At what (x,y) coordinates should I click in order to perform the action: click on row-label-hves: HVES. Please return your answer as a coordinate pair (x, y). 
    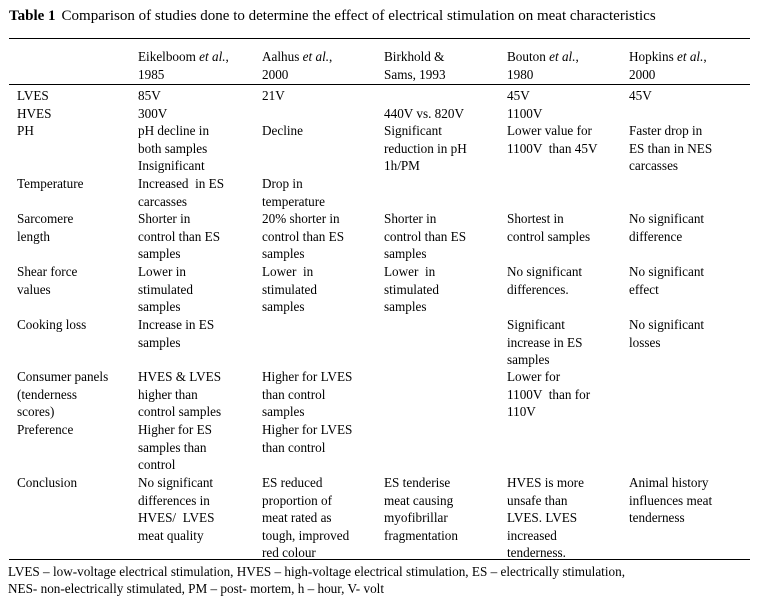
    Looking at the image, I should click on (34, 113).